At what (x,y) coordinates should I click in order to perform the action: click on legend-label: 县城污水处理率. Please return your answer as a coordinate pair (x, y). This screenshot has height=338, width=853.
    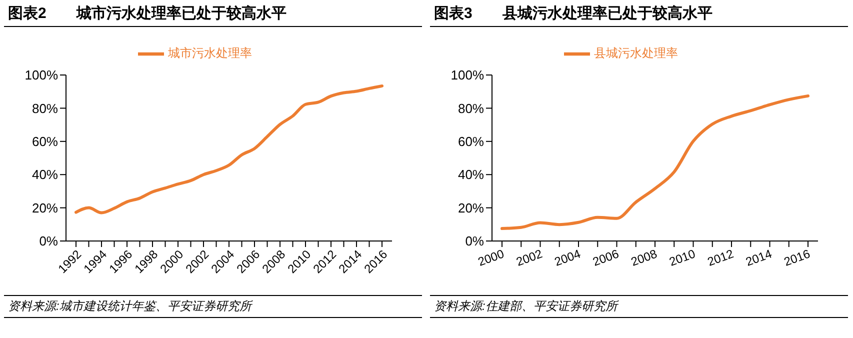
    Looking at the image, I should click on (636, 53).